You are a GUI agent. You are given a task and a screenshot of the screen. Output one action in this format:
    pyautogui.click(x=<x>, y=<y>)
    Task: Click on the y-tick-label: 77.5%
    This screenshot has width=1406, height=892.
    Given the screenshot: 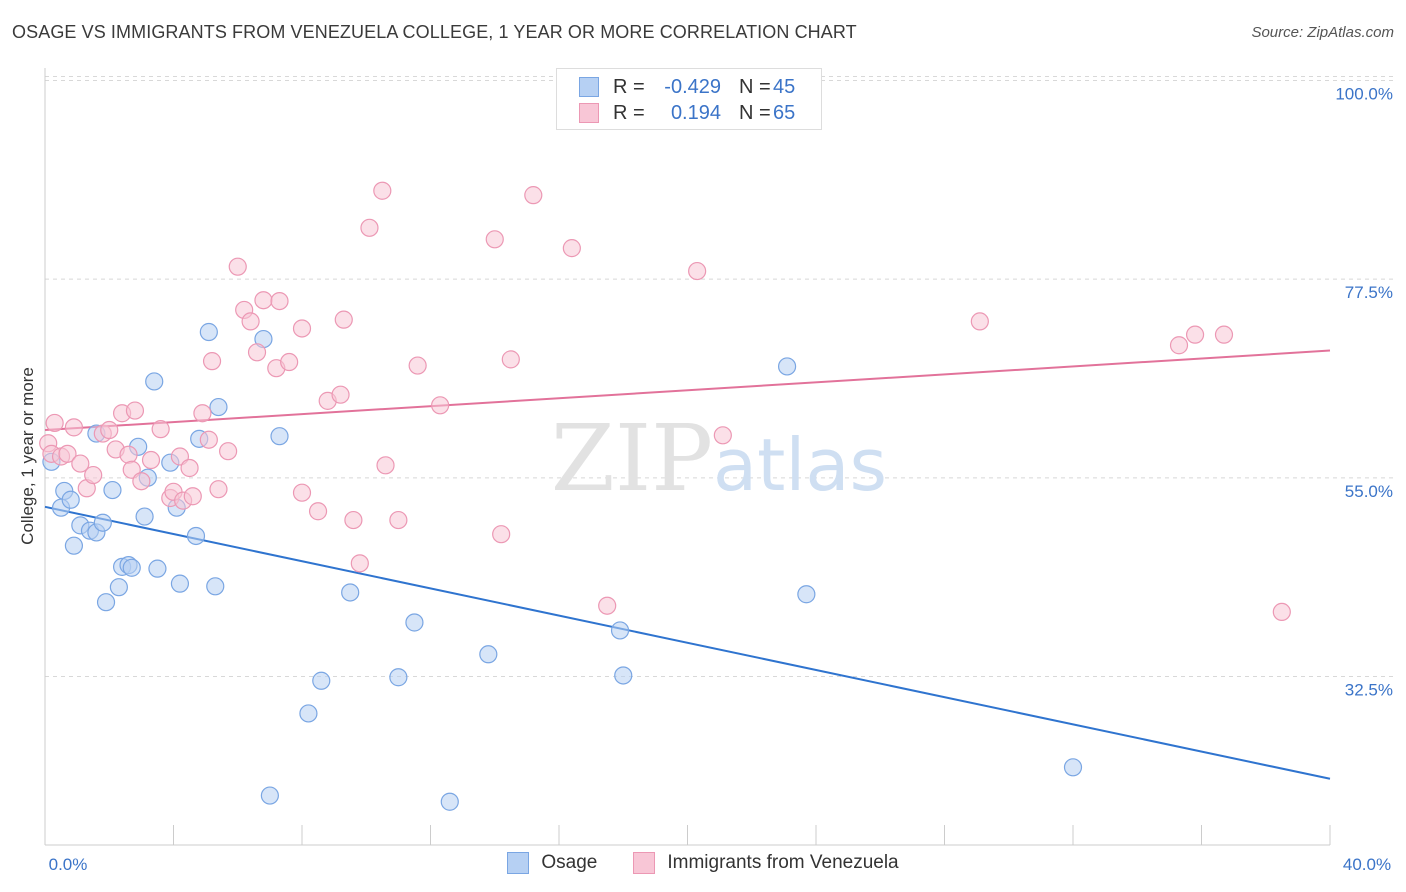 What is the action you would take?
    pyautogui.click(x=1369, y=292)
    